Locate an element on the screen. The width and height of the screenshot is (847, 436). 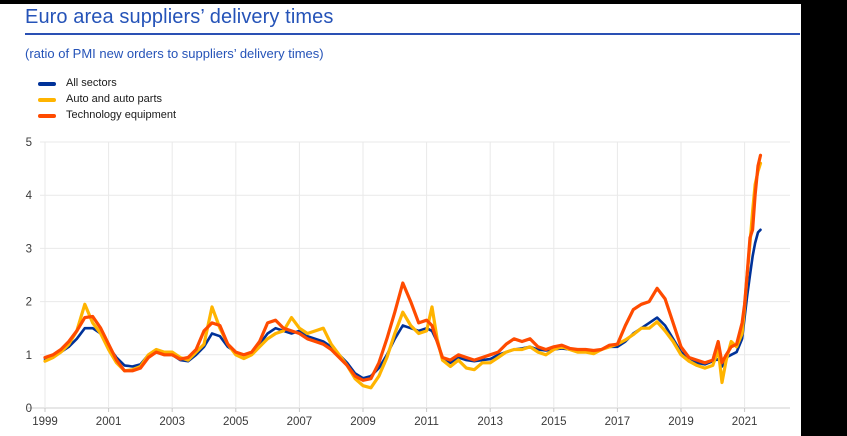
svg-text: 2001 is located at coordinates (109, 422).